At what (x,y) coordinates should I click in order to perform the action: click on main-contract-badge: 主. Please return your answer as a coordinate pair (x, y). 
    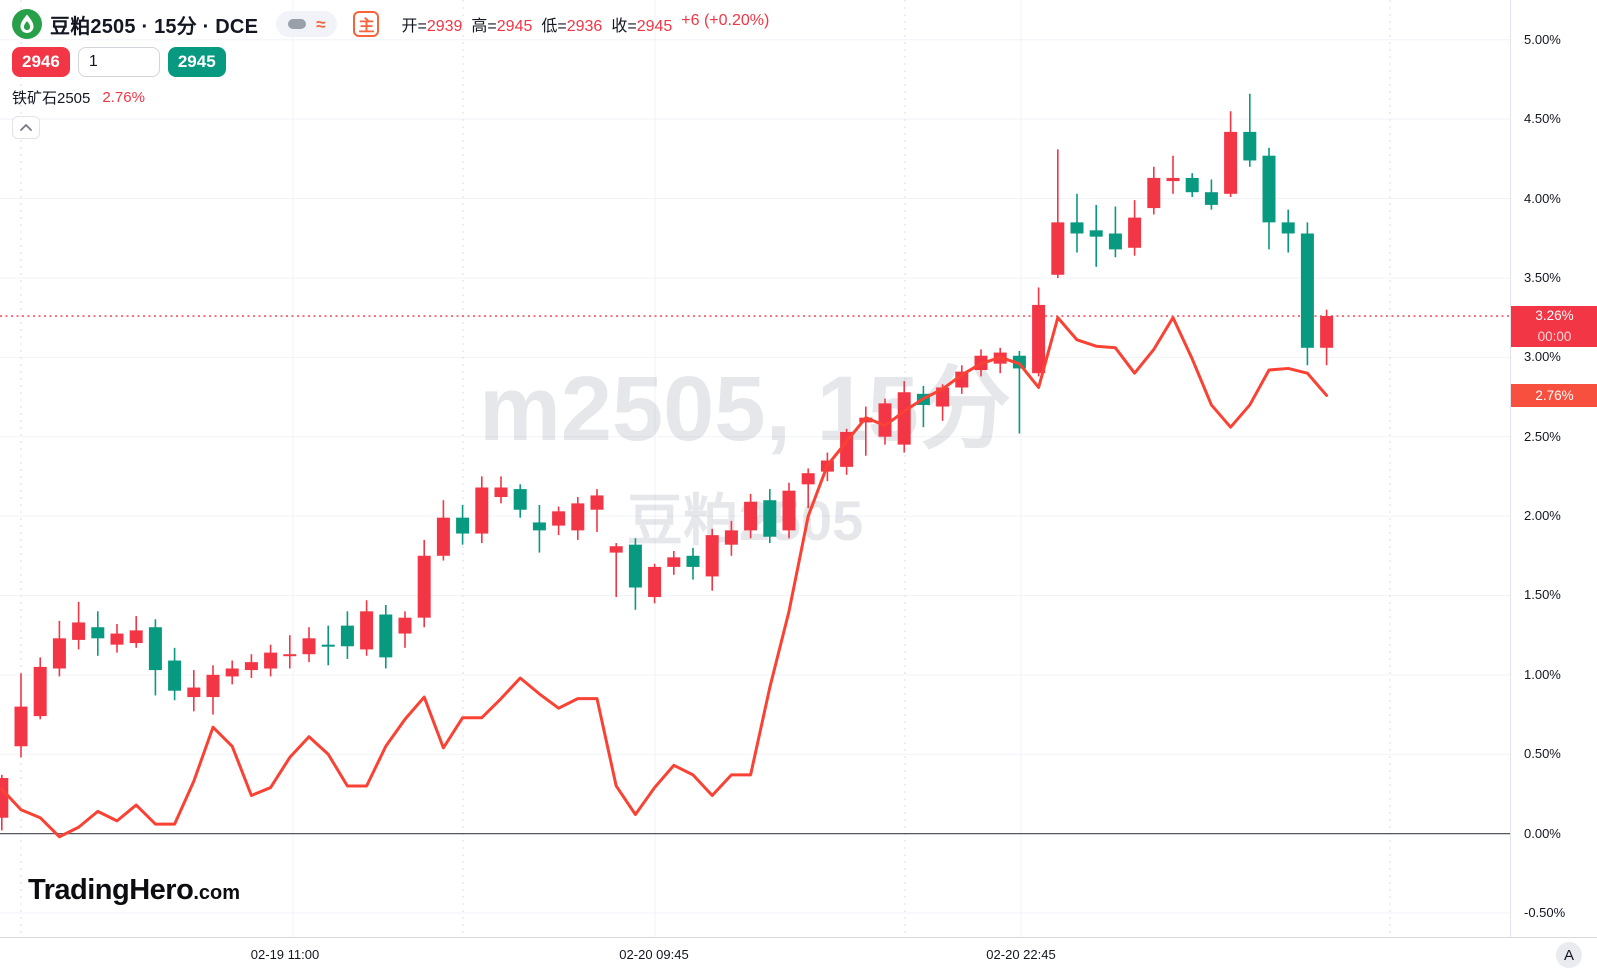
    Looking at the image, I should click on (366, 24).